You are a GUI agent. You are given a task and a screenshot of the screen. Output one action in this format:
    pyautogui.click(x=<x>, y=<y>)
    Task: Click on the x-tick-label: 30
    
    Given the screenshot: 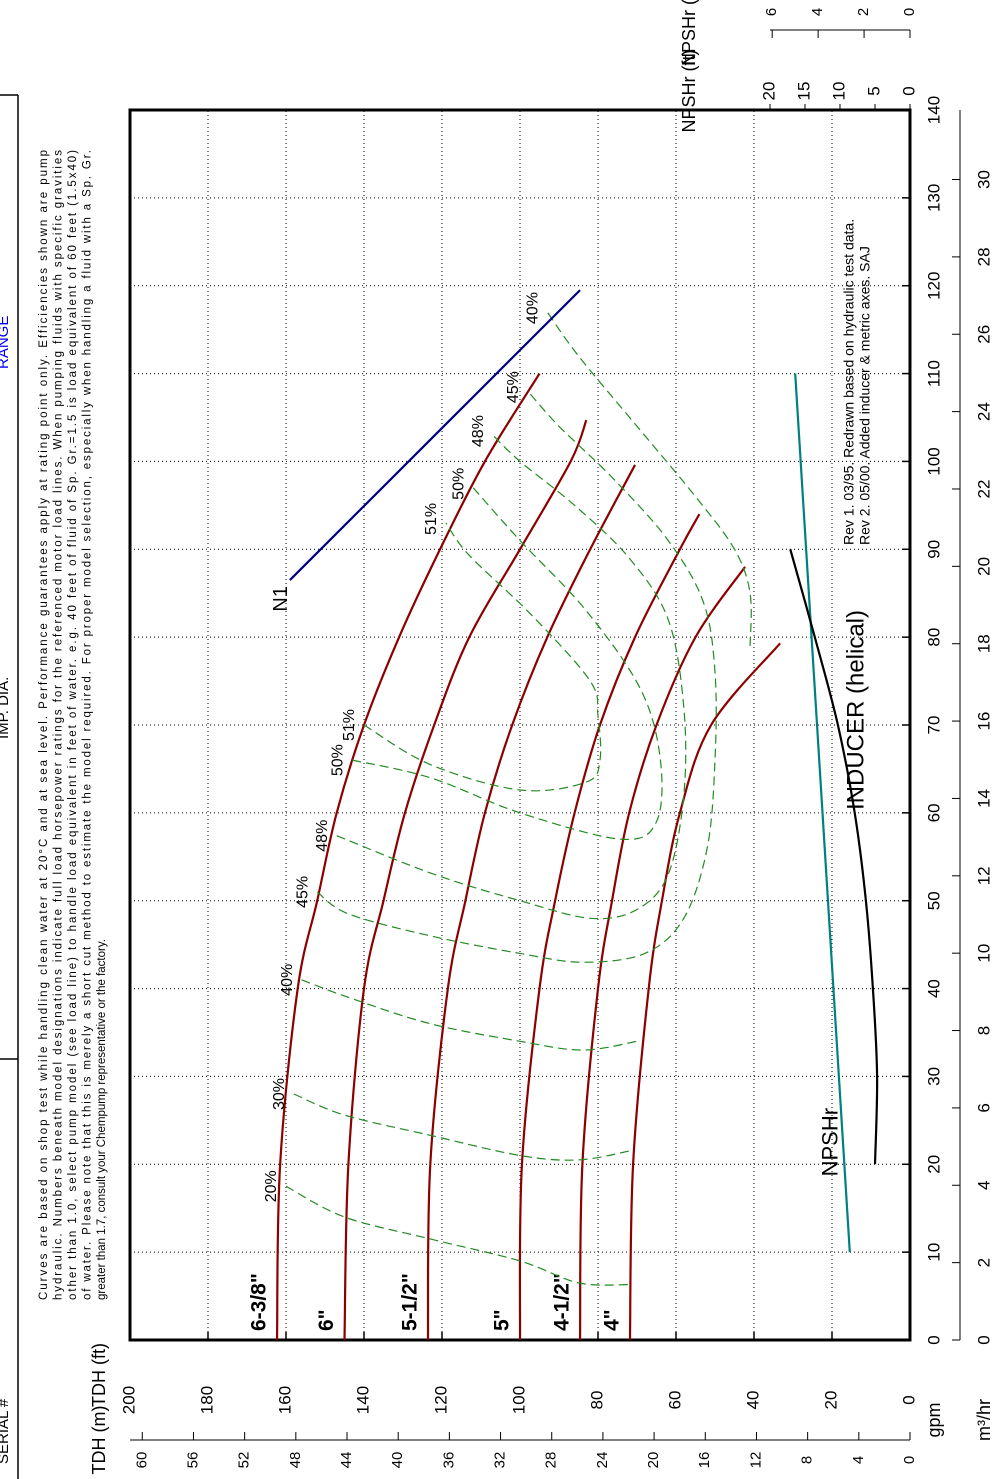 What is the action you would take?
    pyautogui.click(x=933, y=1076)
    